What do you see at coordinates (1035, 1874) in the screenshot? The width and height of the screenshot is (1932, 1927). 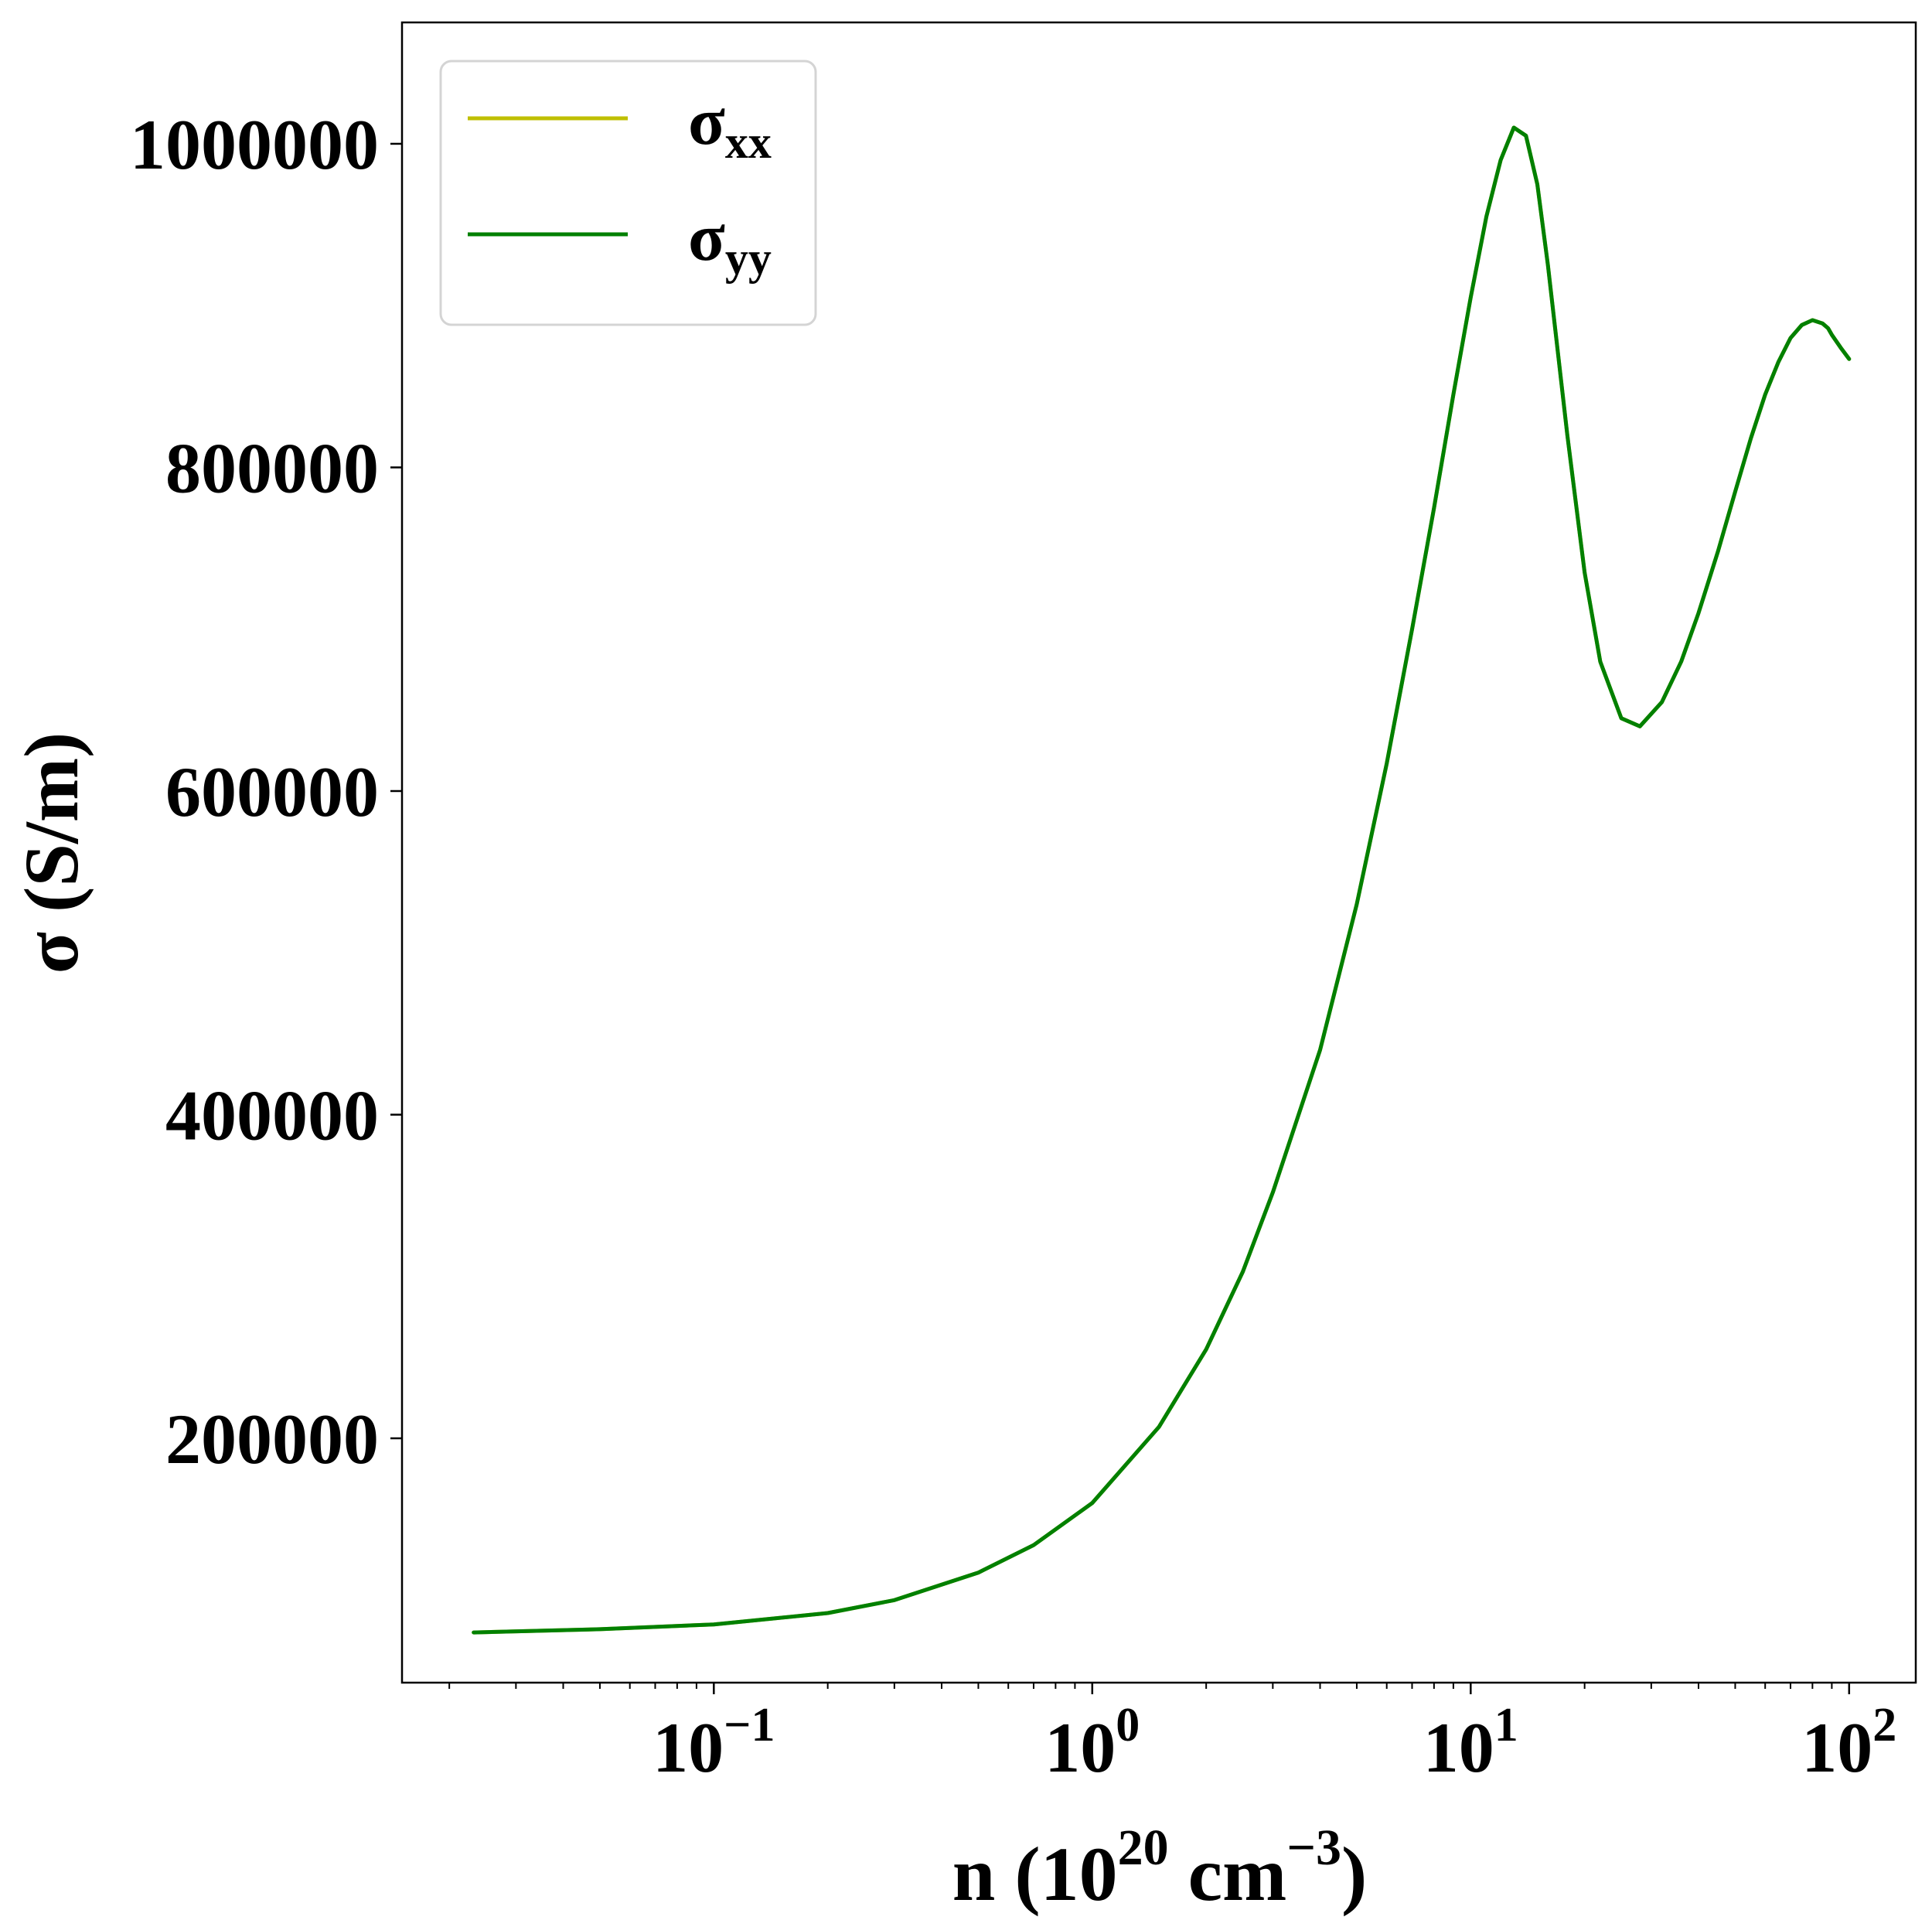 I see `x-axis-title-main: n (10` at bounding box center [1035, 1874].